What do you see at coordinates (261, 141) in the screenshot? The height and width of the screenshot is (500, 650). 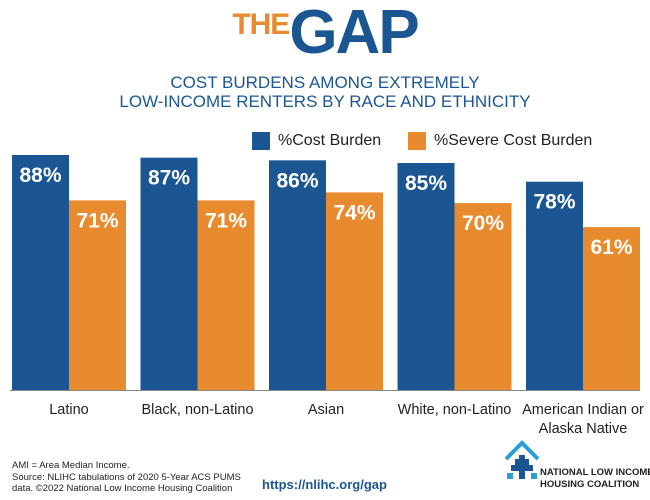 I see `legend-swatch-cost-burden` at bounding box center [261, 141].